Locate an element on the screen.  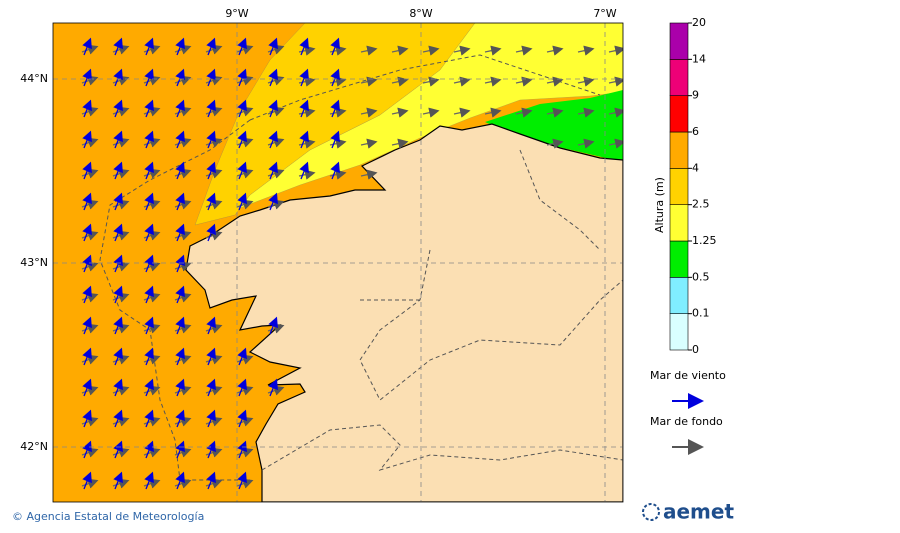
colorbar: 0 0.1 0.5 1.25 2.5 4 6 9 14 20 is located at coordinates (693, 186).